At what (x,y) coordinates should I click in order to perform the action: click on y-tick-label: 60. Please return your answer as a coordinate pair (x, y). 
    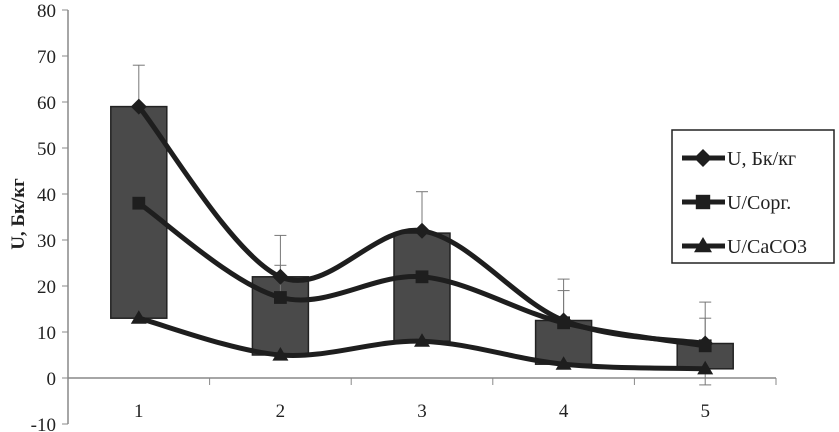
    Looking at the image, I should click on (46, 103).